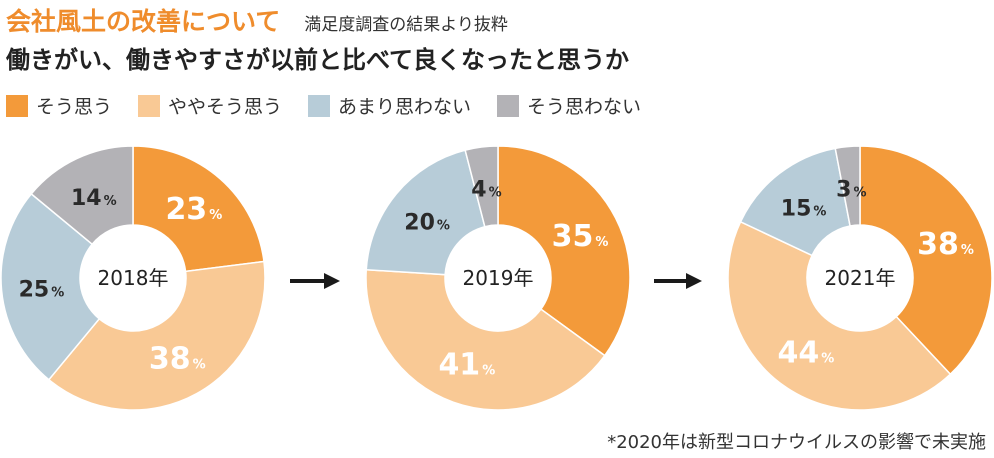 This screenshot has height=458, width=994. What do you see at coordinates (405, 107) in the screenshot?
I see `legend-label-somewhat-disagree: あまり思わない` at bounding box center [405, 107].